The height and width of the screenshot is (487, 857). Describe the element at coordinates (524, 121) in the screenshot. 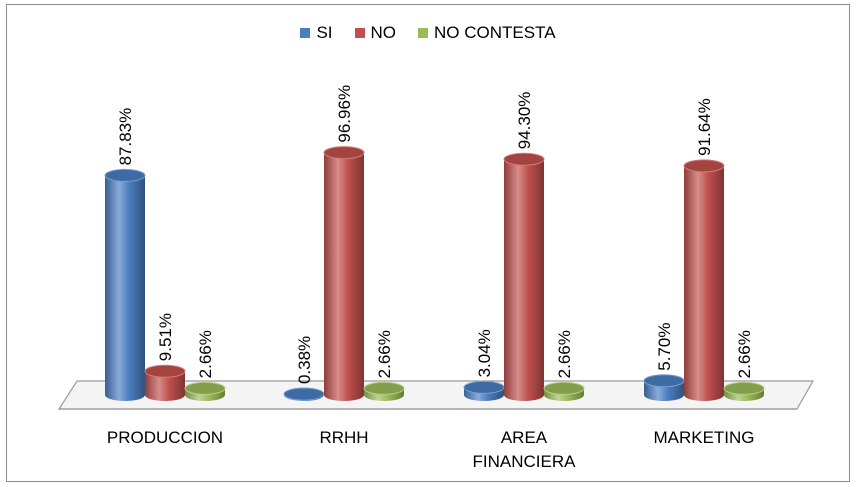

I see `data-label-area-financiera-no: 94.30%` at that location.